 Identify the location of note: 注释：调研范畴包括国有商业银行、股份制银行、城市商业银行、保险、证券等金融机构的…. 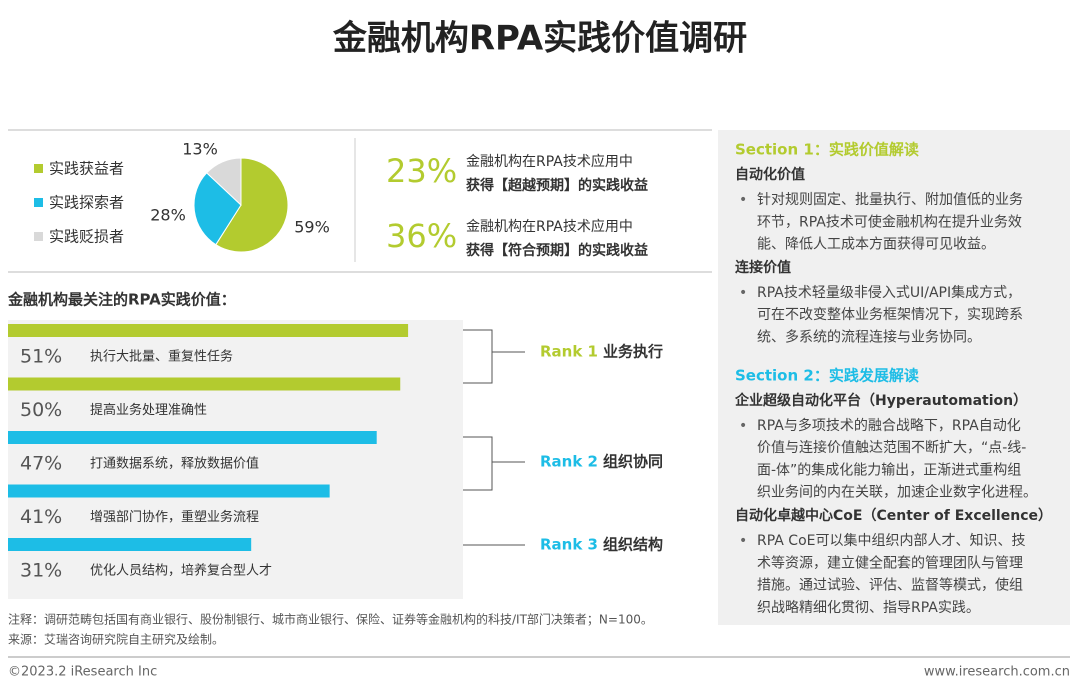
(330, 619).